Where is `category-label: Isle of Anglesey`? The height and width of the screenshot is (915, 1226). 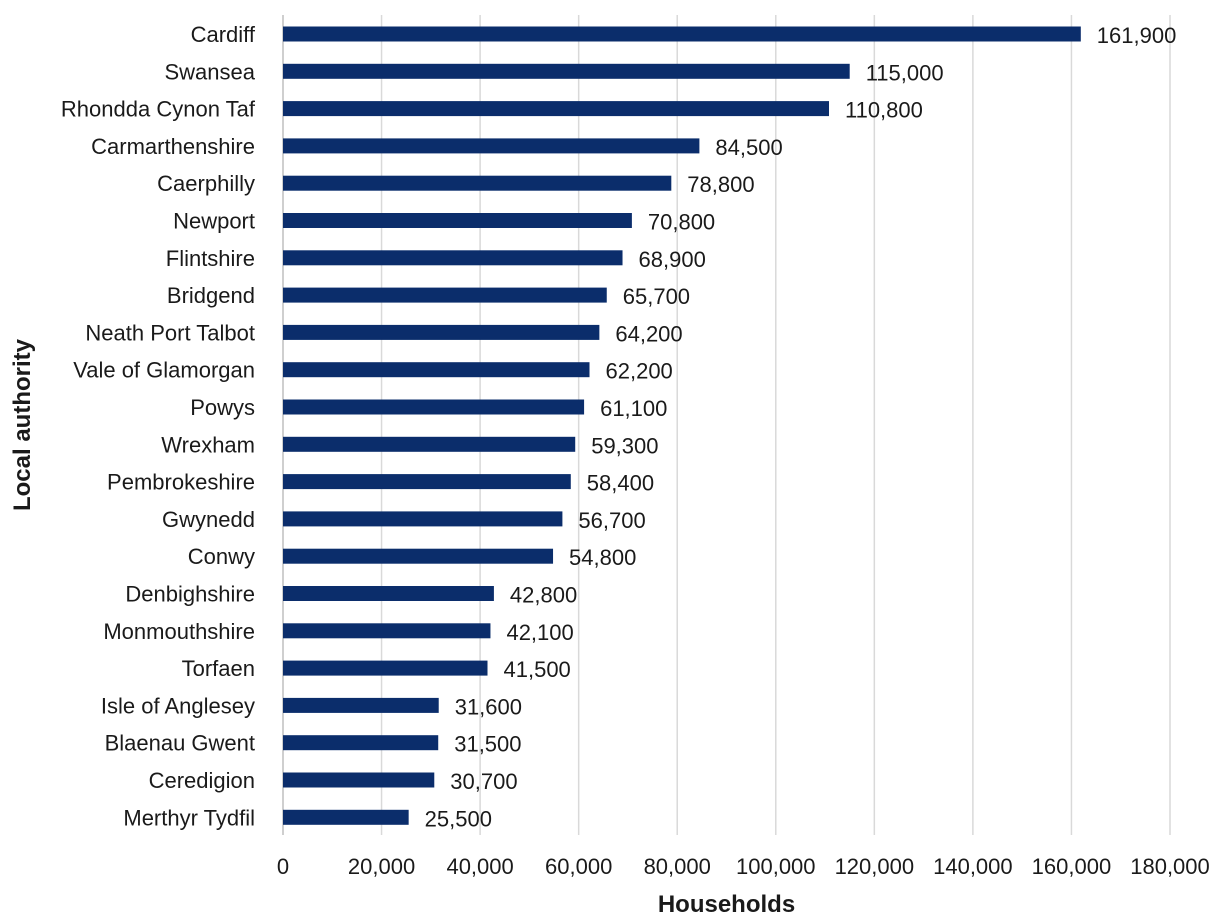 category-label: Isle of Anglesey is located at coordinates (178, 705).